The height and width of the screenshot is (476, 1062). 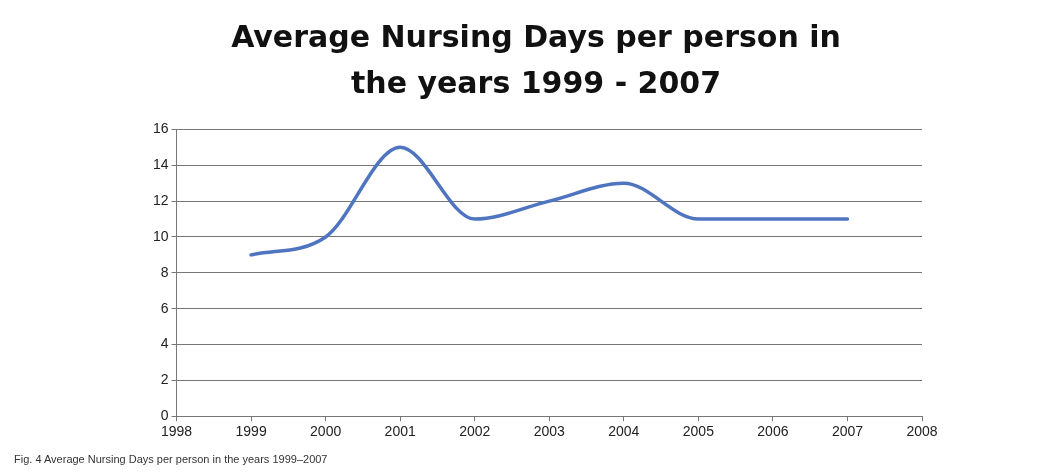 I want to click on x-tick-label: 2005, so click(x=698, y=431).